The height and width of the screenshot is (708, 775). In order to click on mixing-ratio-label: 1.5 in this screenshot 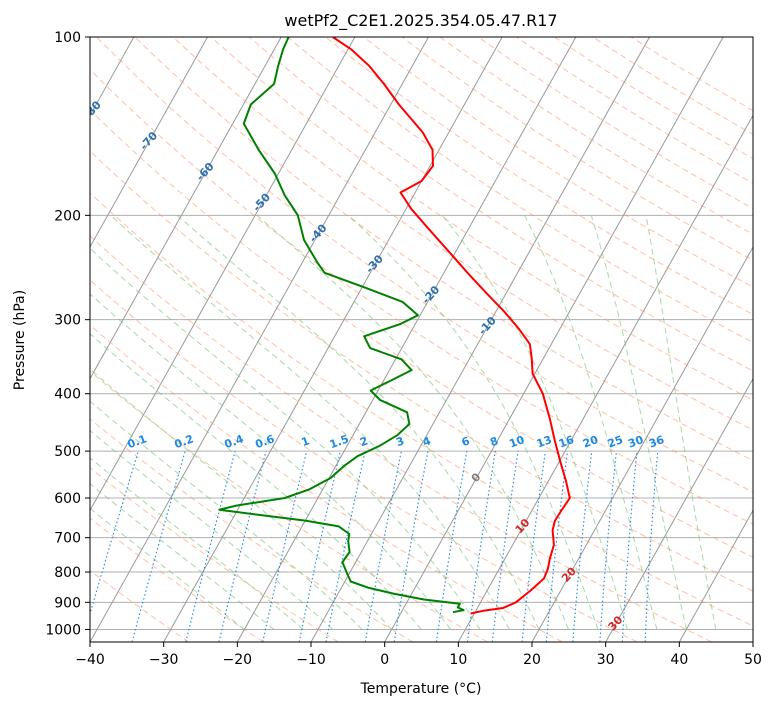, I will do `click(339, 441)`.